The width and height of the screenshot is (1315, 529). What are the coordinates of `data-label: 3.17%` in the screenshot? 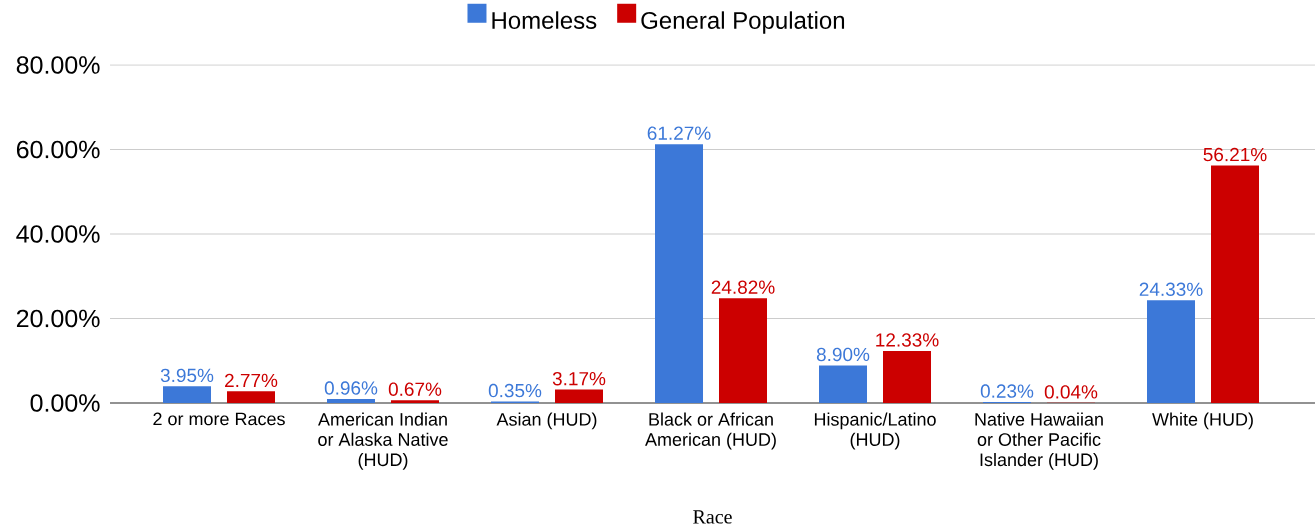 It's located at (579, 378).